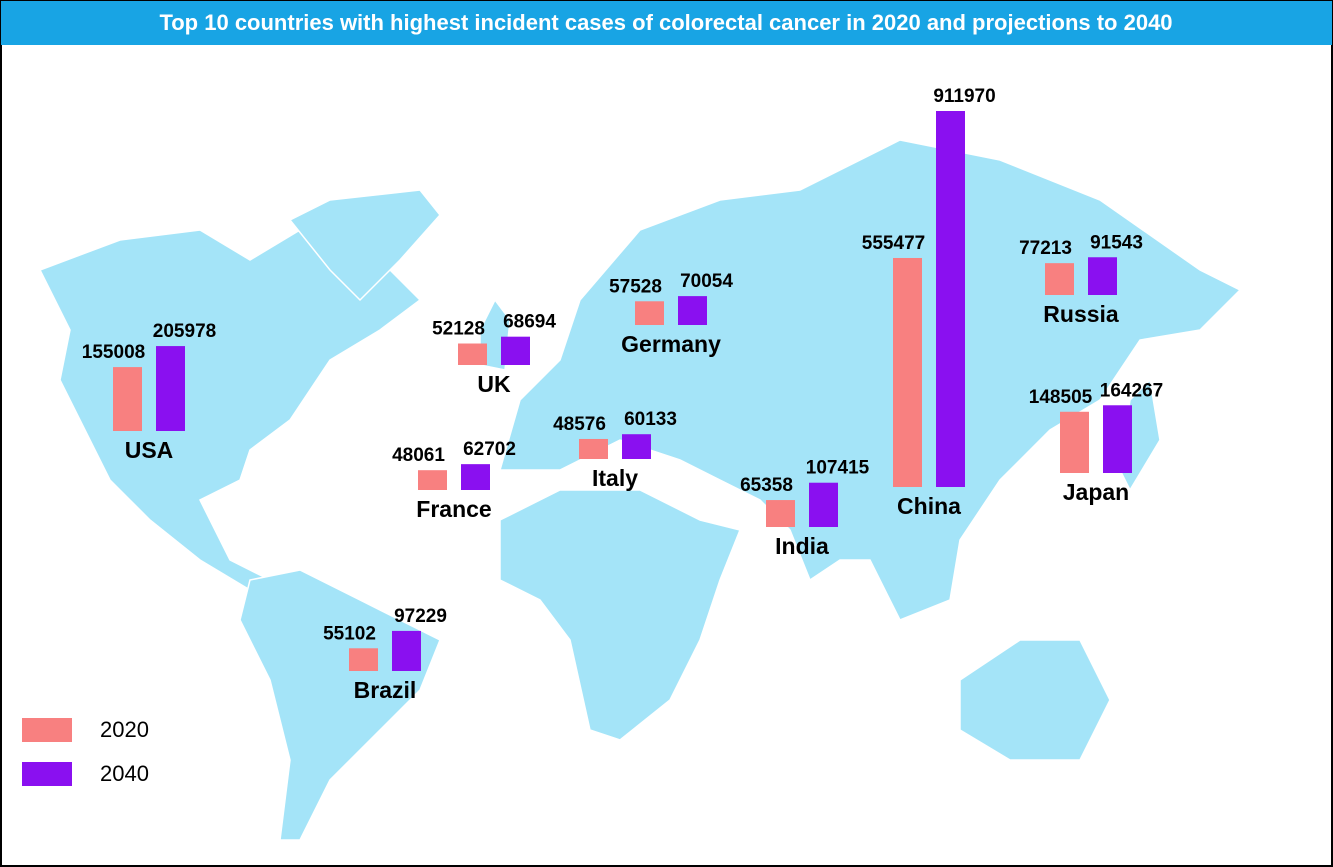 The image size is (1333, 867). I want to click on legend-label: 2020, so click(124, 729).